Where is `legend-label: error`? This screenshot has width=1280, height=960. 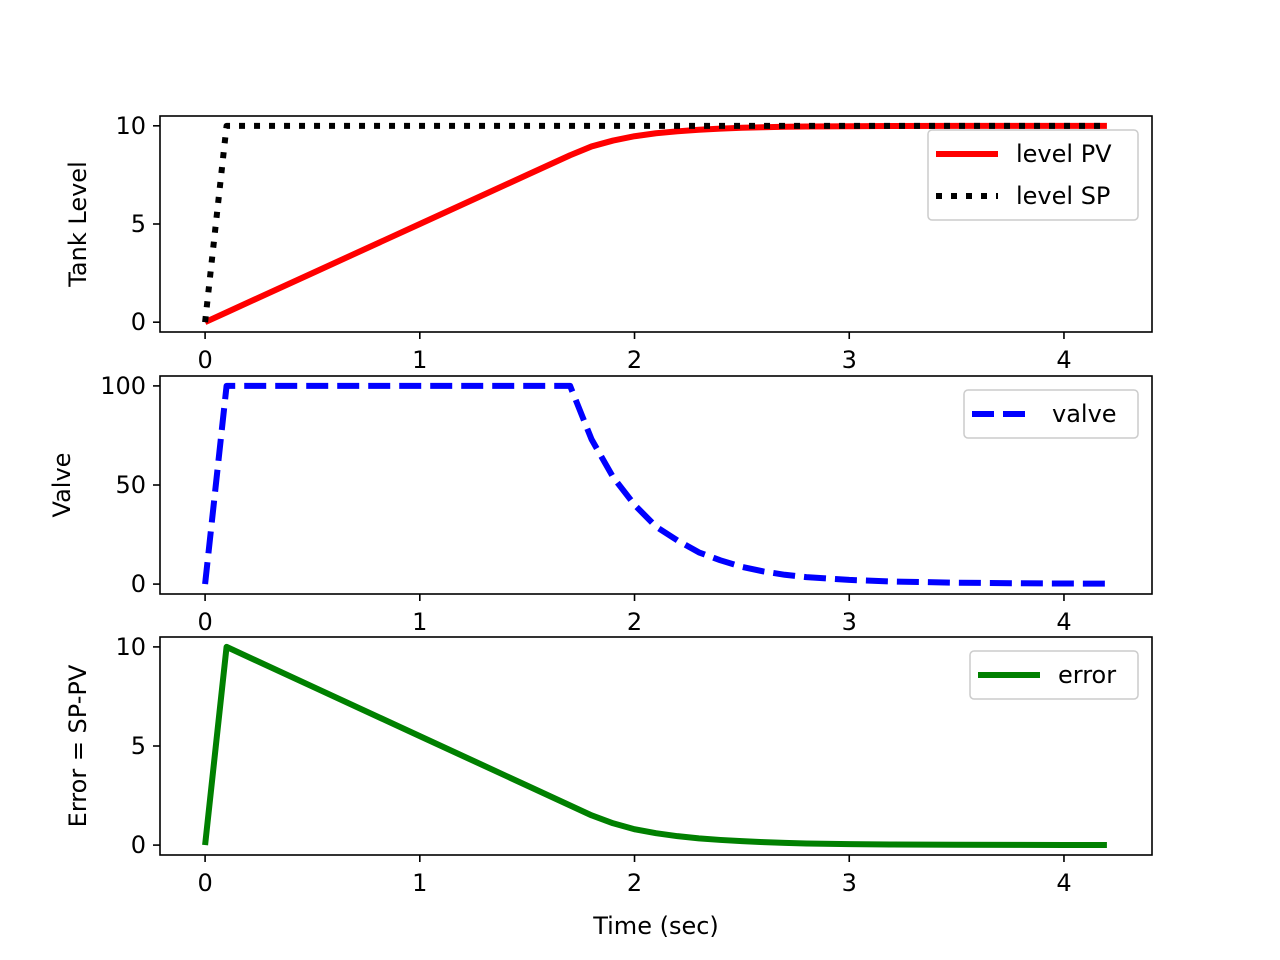 legend-label: error is located at coordinates (1087, 675).